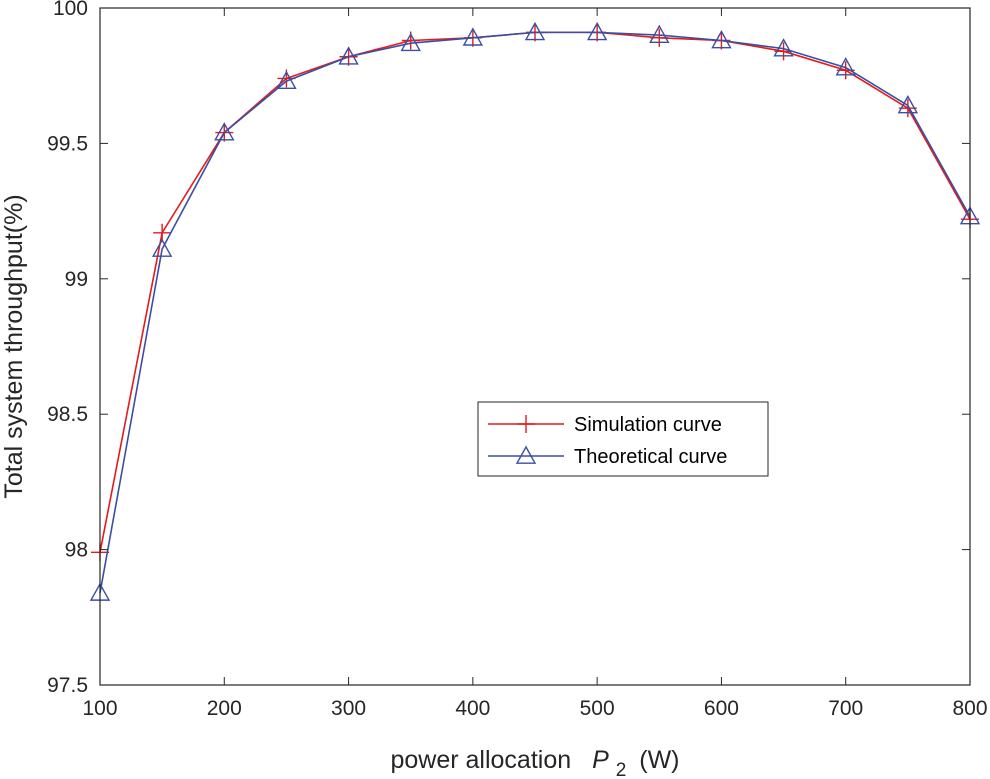  What do you see at coordinates (607, 441) in the screenshot?
I see `legend-items: Simulation curve Theoretical curve` at bounding box center [607, 441].